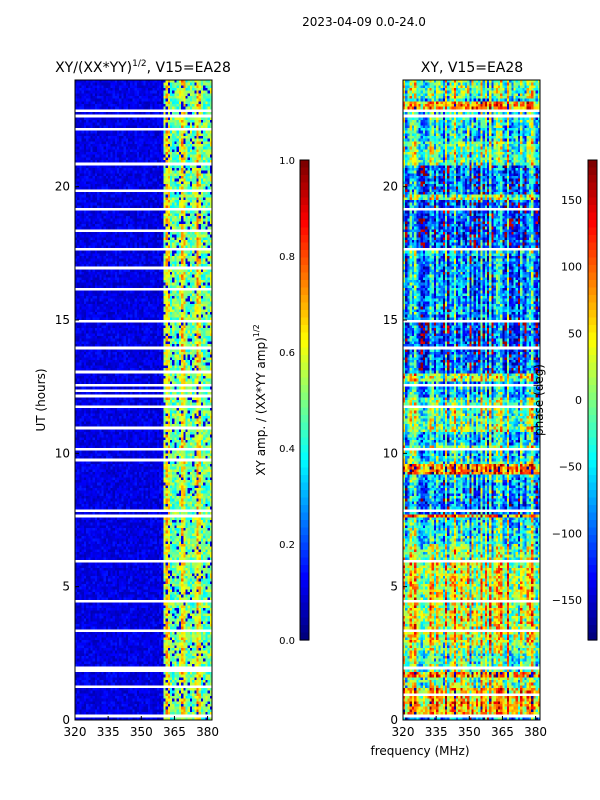 The width and height of the screenshot is (600, 800). What do you see at coordinates (575, 333) in the screenshot?
I see `colorbar-tick-label: 50` at bounding box center [575, 333].